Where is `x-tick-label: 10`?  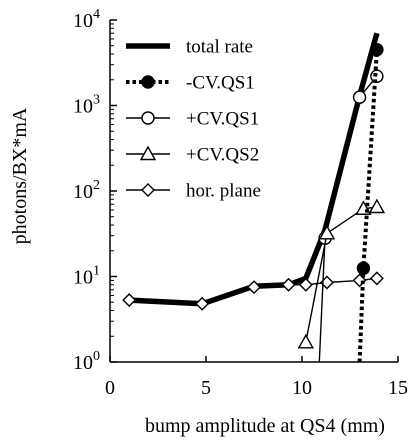
x-tick-label: 10 is located at coordinates (302, 388).